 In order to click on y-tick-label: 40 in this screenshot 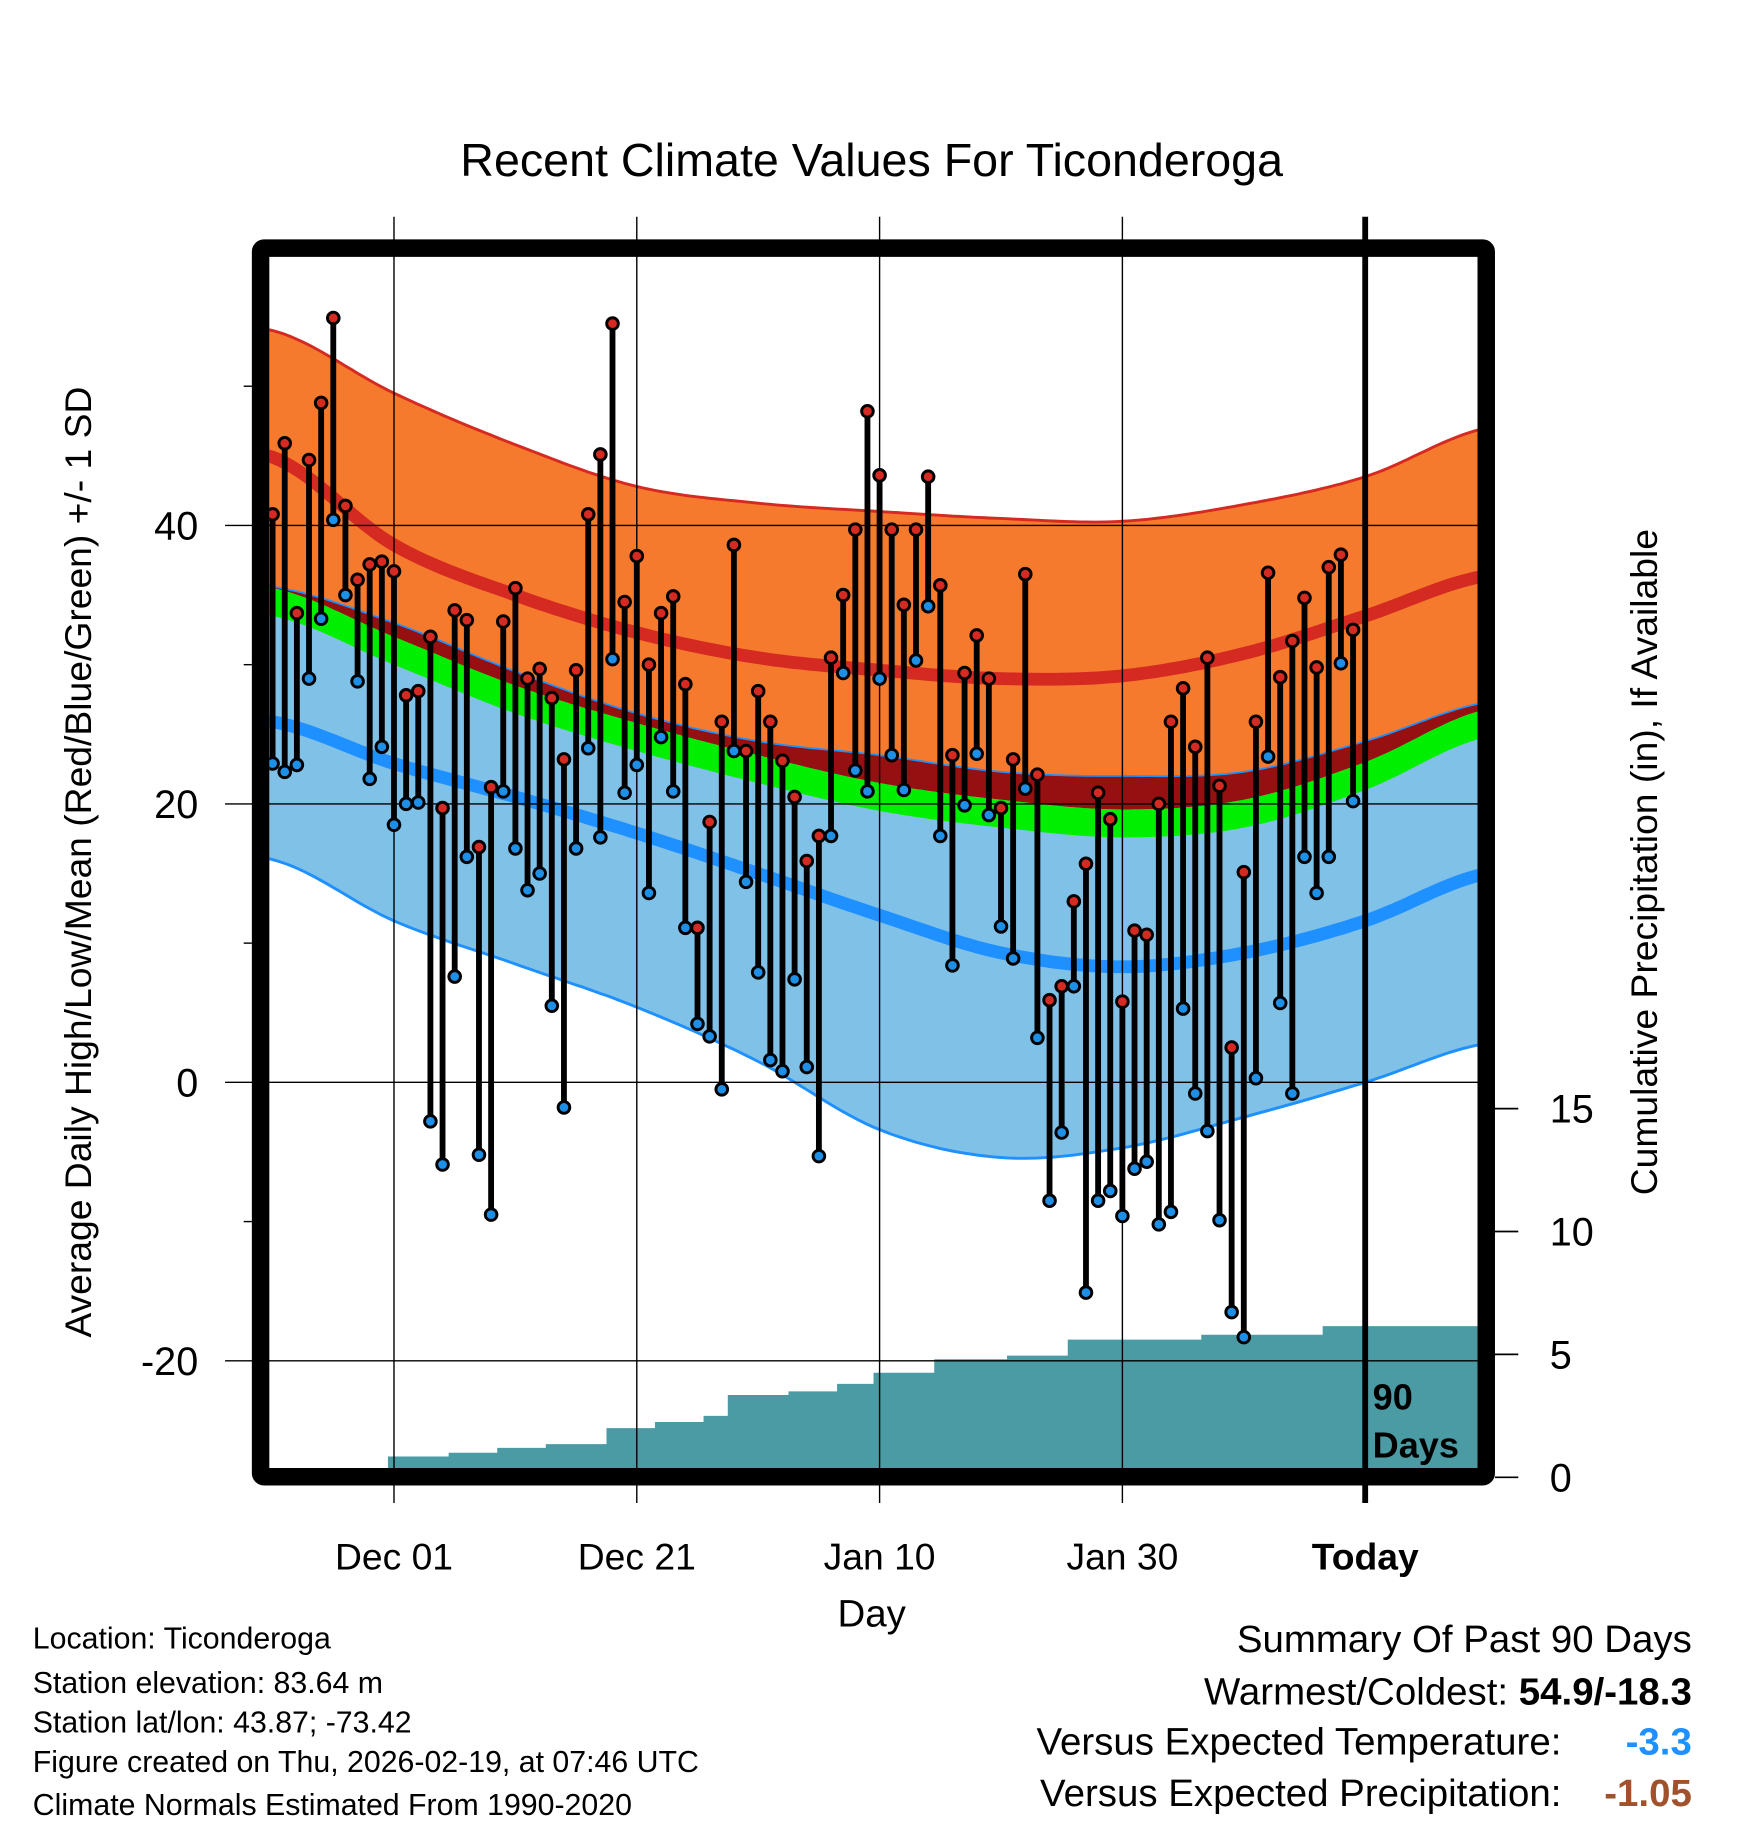, I will do `click(176, 526)`.